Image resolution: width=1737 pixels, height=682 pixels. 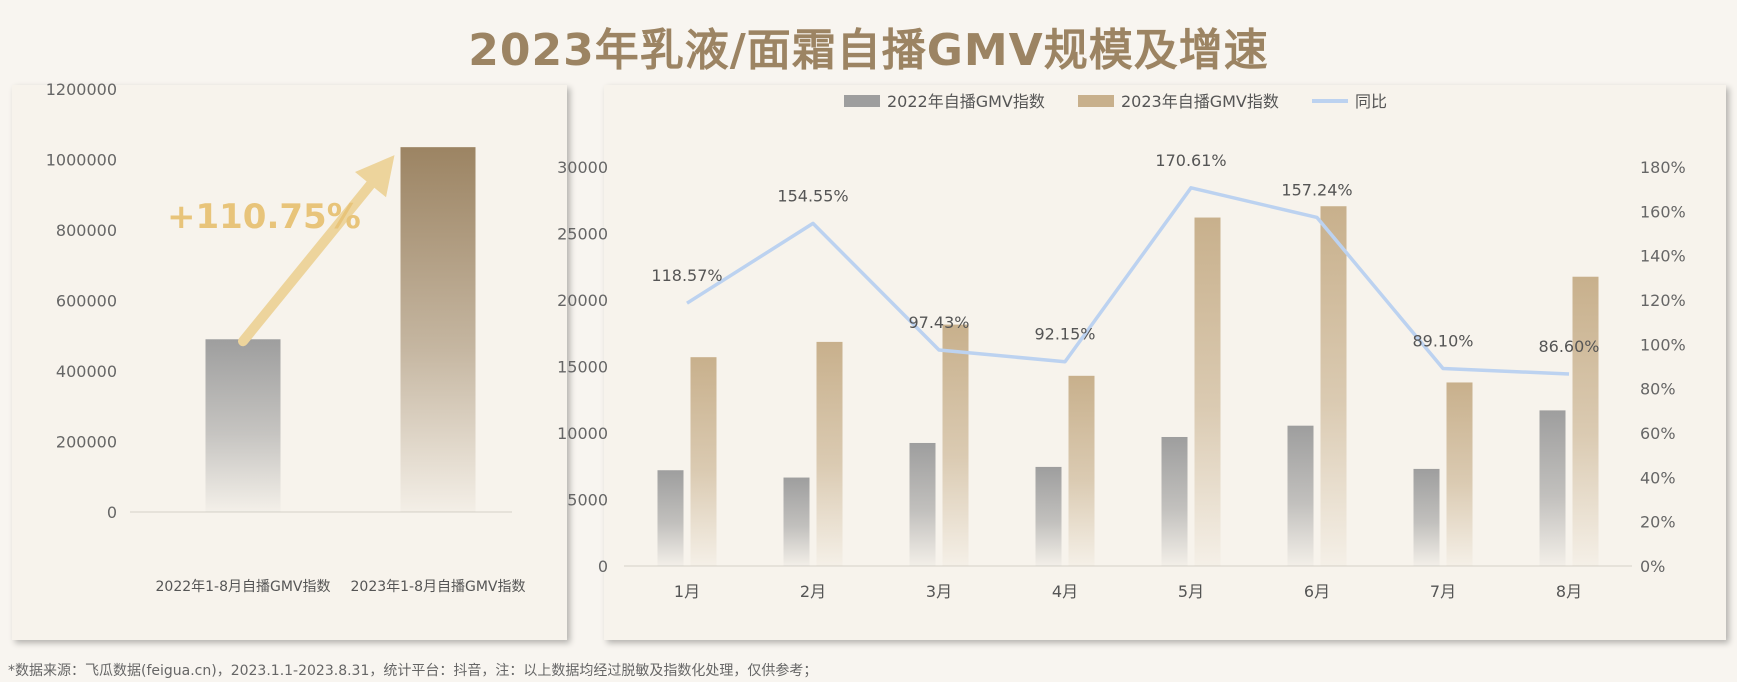 What do you see at coordinates (86, 301) in the screenshot?
I see `y-tick-label: 600000` at bounding box center [86, 301].